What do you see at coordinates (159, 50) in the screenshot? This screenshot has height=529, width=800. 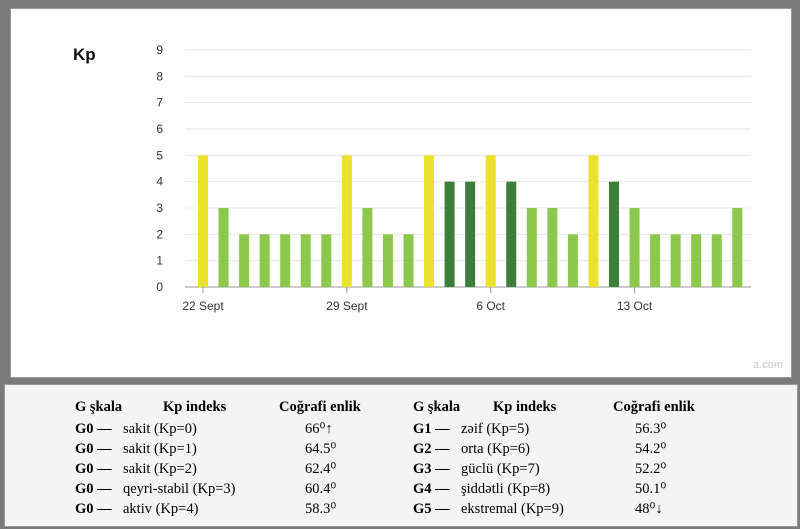 I see `y-tick-label: 9` at bounding box center [159, 50].